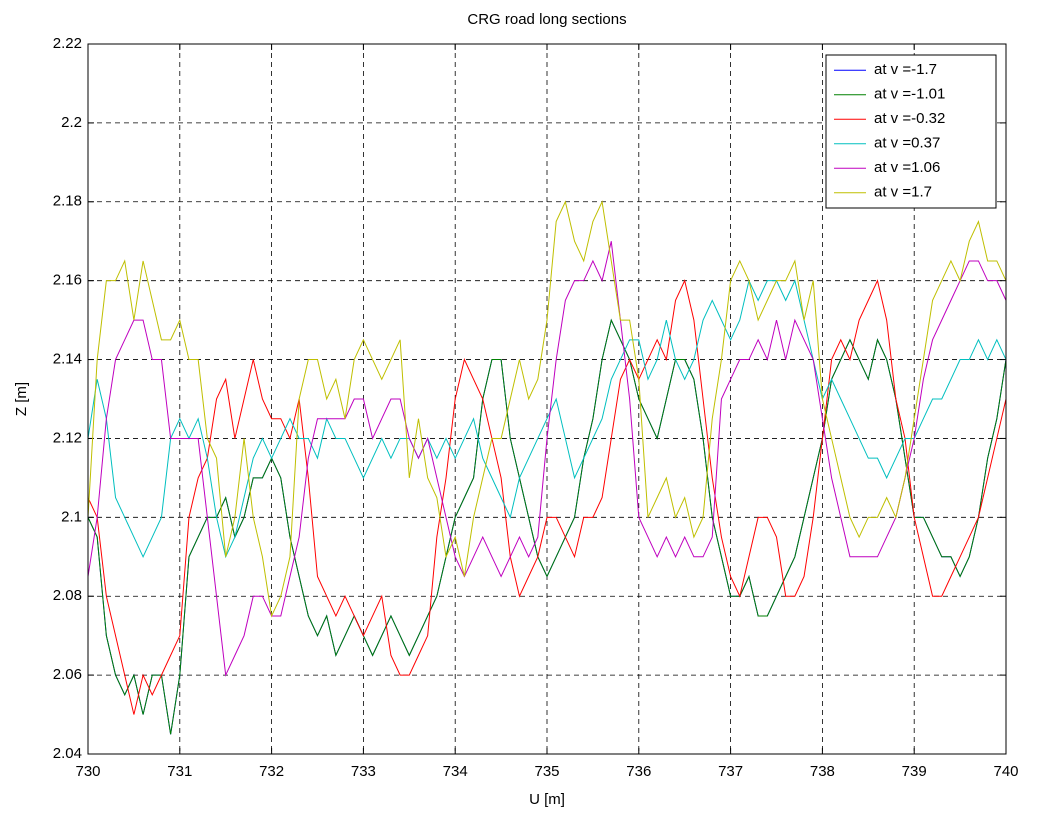 Image resolution: width=1039 pixels, height=815 pixels. Describe the element at coordinates (71, 516) in the screenshot. I see `y-tick-label: 2.1` at that location.